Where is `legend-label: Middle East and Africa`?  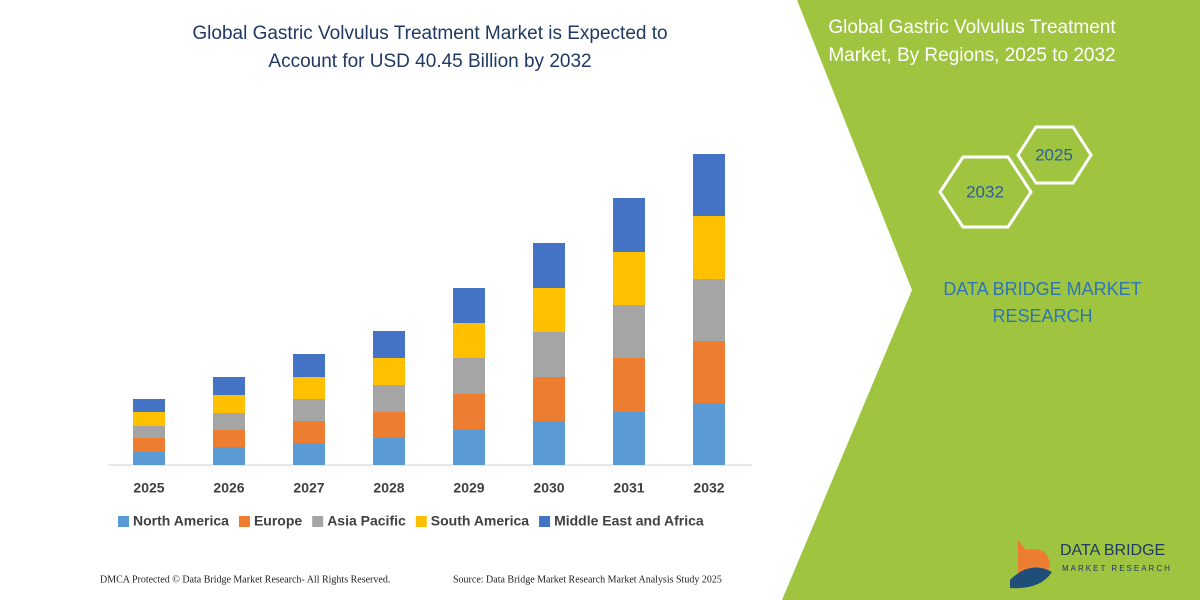 legend-label: Middle East and Africa is located at coordinates (629, 521).